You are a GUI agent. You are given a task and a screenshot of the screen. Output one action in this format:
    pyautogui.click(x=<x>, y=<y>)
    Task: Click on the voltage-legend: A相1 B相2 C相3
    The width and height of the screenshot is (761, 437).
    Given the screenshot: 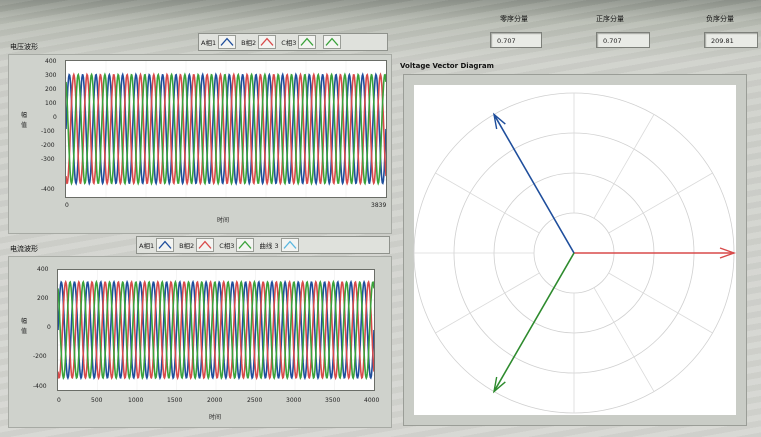 What is the action you would take?
    pyautogui.click(x=293, y=42)
    